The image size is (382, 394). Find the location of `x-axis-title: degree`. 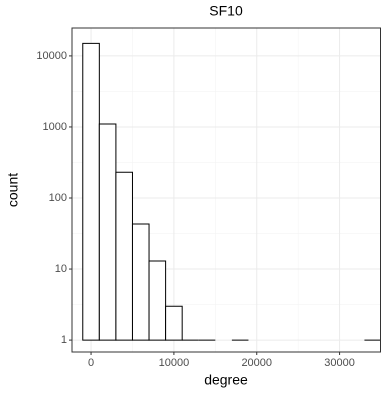

x-axis-title: degree is located at coordinates (226, 380).